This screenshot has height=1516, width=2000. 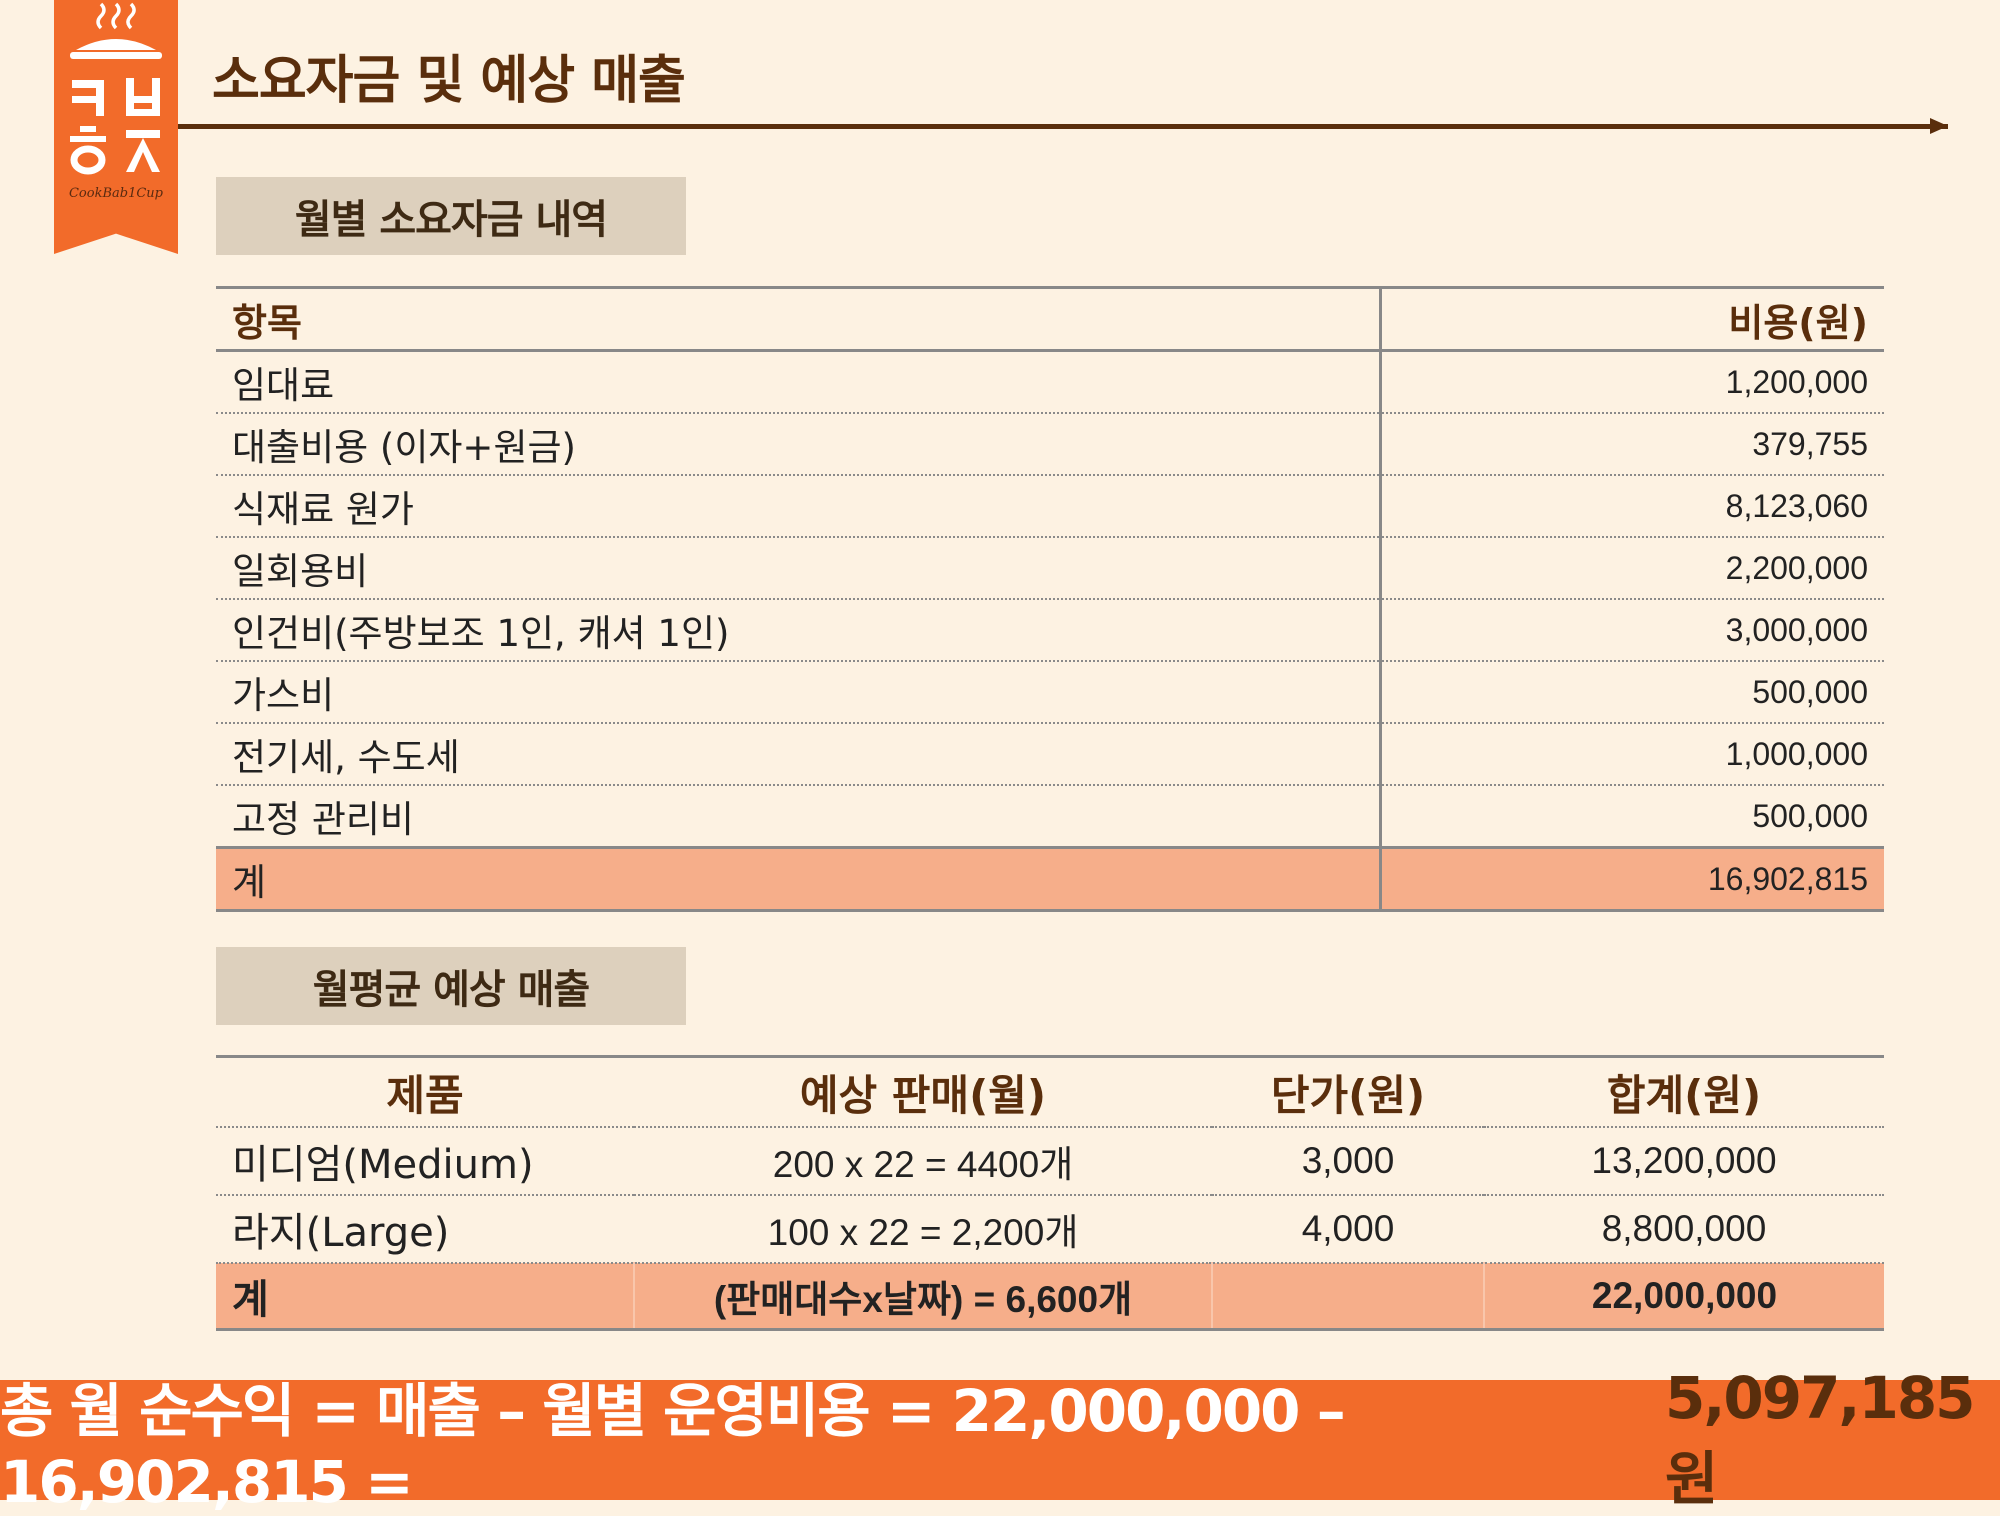 I want to click on table-row: 대출비용 (이자+원금) 379,755, so click(x=1050, y=444).